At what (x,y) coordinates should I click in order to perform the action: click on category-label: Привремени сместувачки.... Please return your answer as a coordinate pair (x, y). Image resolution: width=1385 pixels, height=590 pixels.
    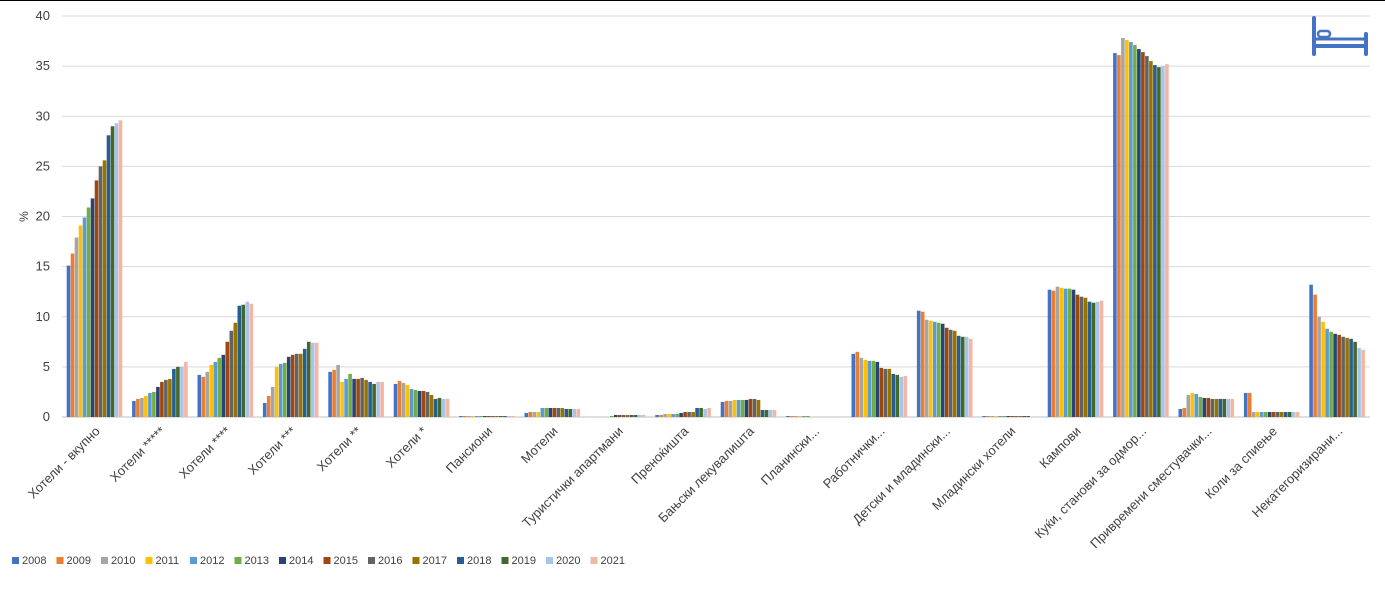
    Looking at the image, I should click on (1151, 488).